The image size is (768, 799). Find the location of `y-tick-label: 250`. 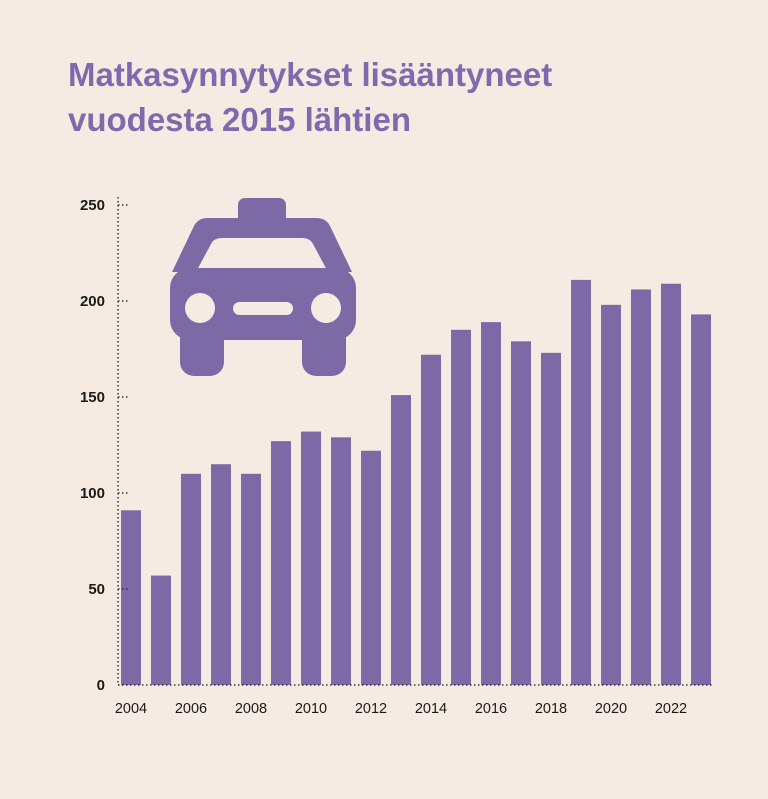

y-tick-label: 250 is located at coordinates (92, 205).